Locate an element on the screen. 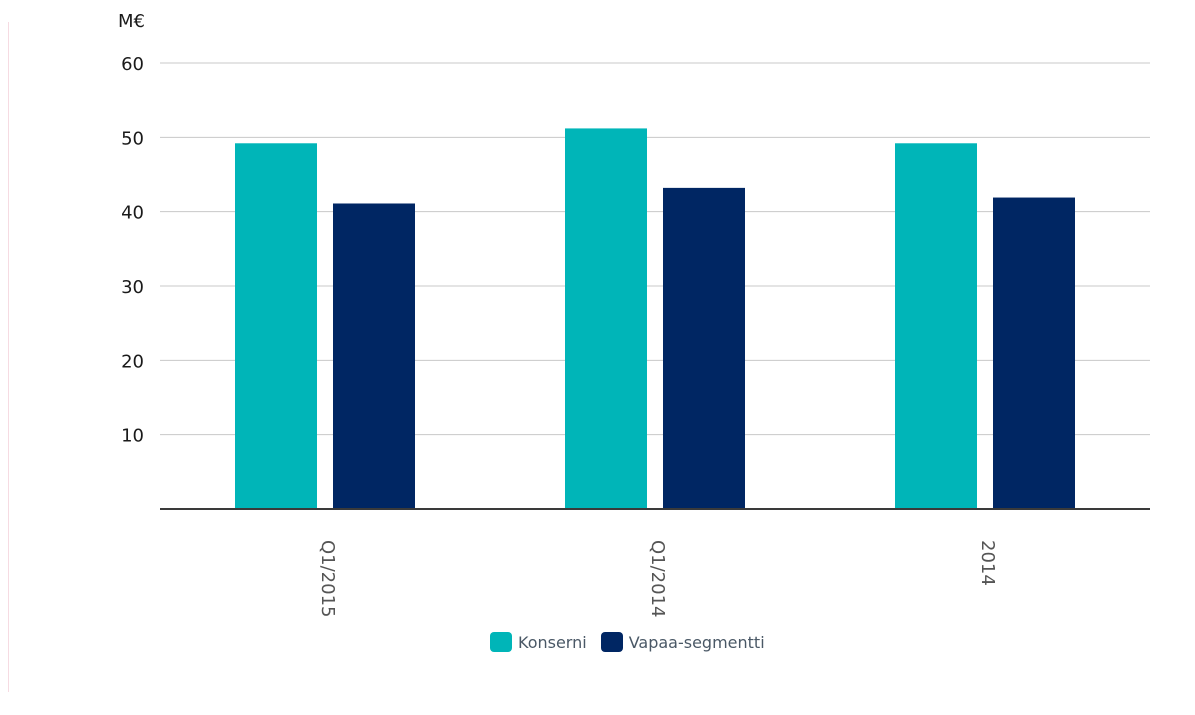  y-tick-label: 20 is located at coordinates (132, 361).